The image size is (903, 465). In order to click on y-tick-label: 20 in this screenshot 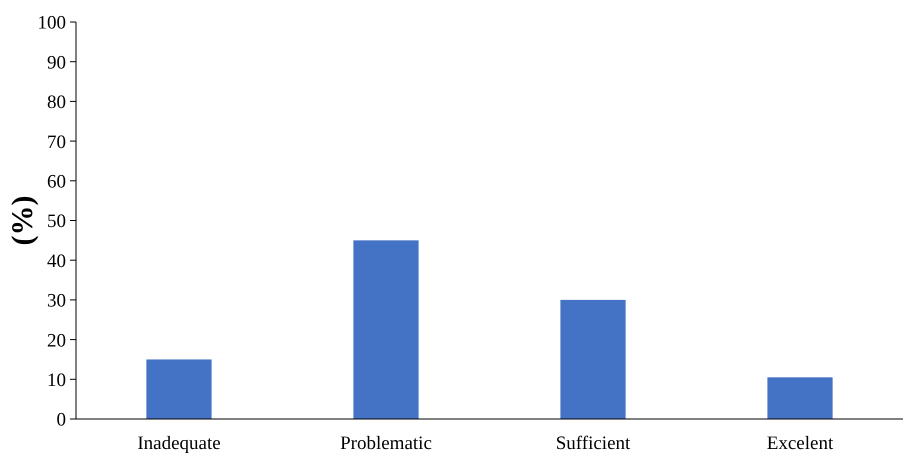, I will do `click(56, 341)`.